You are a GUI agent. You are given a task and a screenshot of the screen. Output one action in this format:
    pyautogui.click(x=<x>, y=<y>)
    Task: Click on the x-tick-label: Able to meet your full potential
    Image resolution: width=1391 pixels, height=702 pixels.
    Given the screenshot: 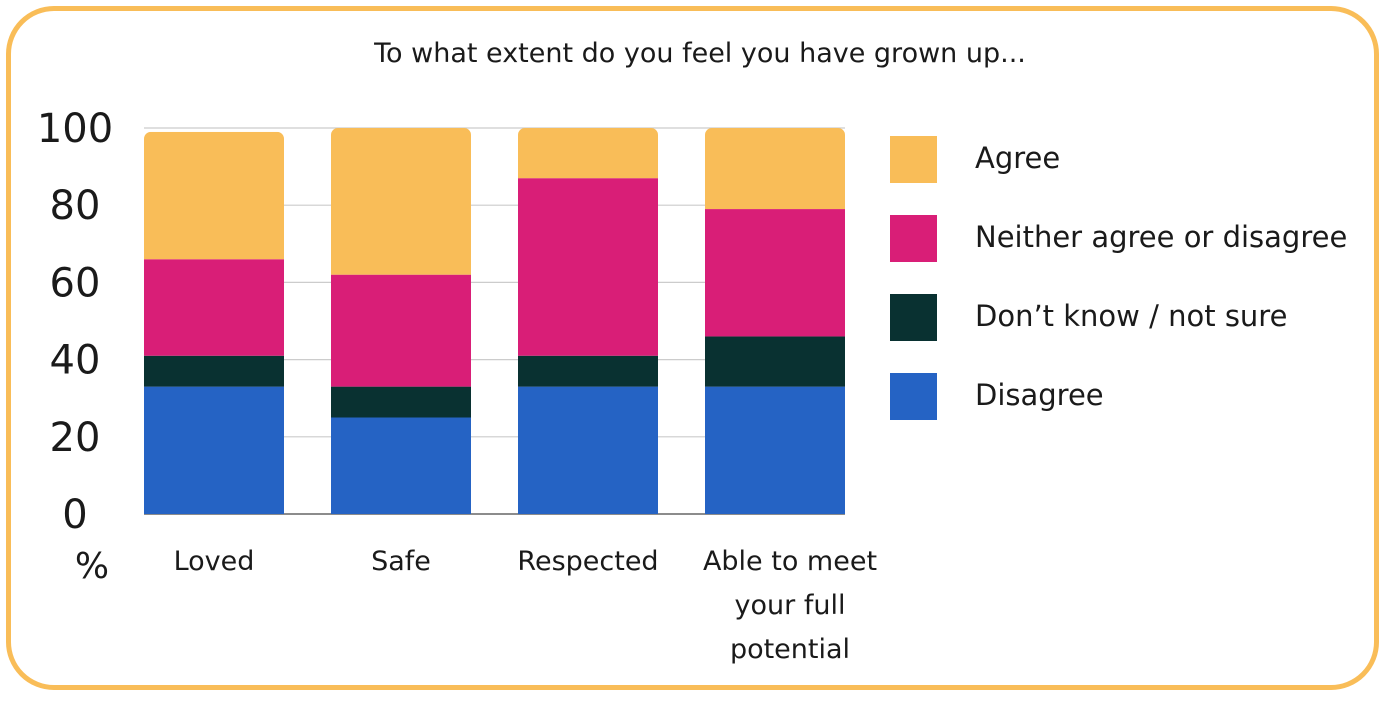 What is the action you would take?
    pyautogui.click(x=790, y=605)
    